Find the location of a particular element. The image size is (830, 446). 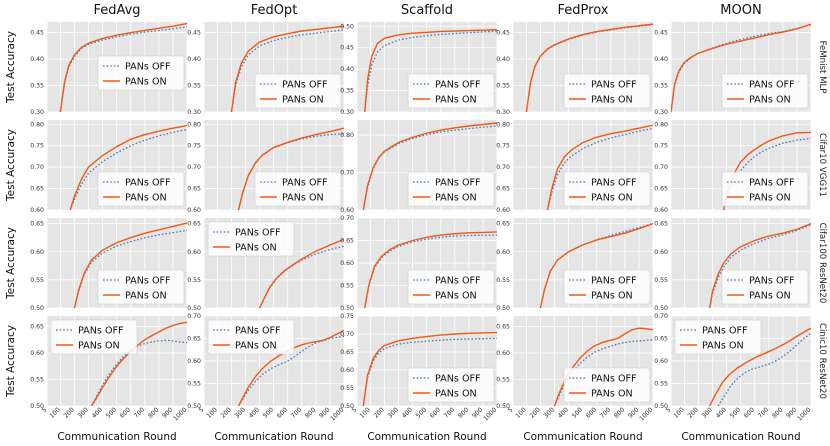

panel-cifar10-vgg11-fedprox: 0.60 0.65 0.70 0.75 0.80 PANs OFF PANs ON is located at coordinates (575, 167).